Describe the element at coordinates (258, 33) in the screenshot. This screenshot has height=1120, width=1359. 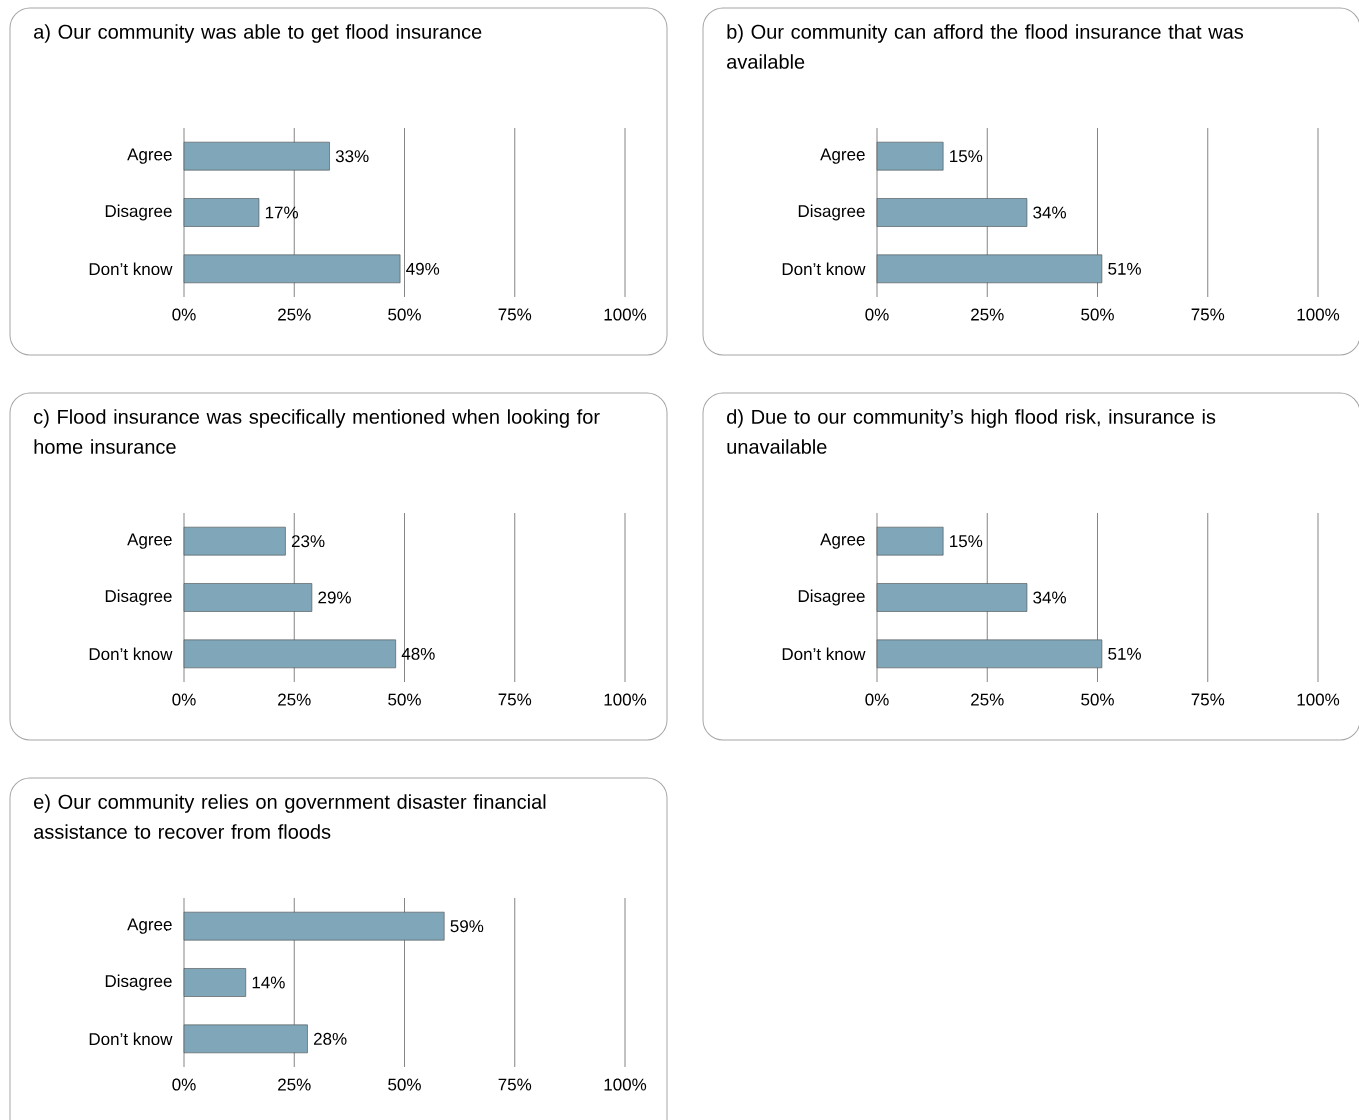
I see `chart-title: a) Our community was able to get flood insurance` at that location.